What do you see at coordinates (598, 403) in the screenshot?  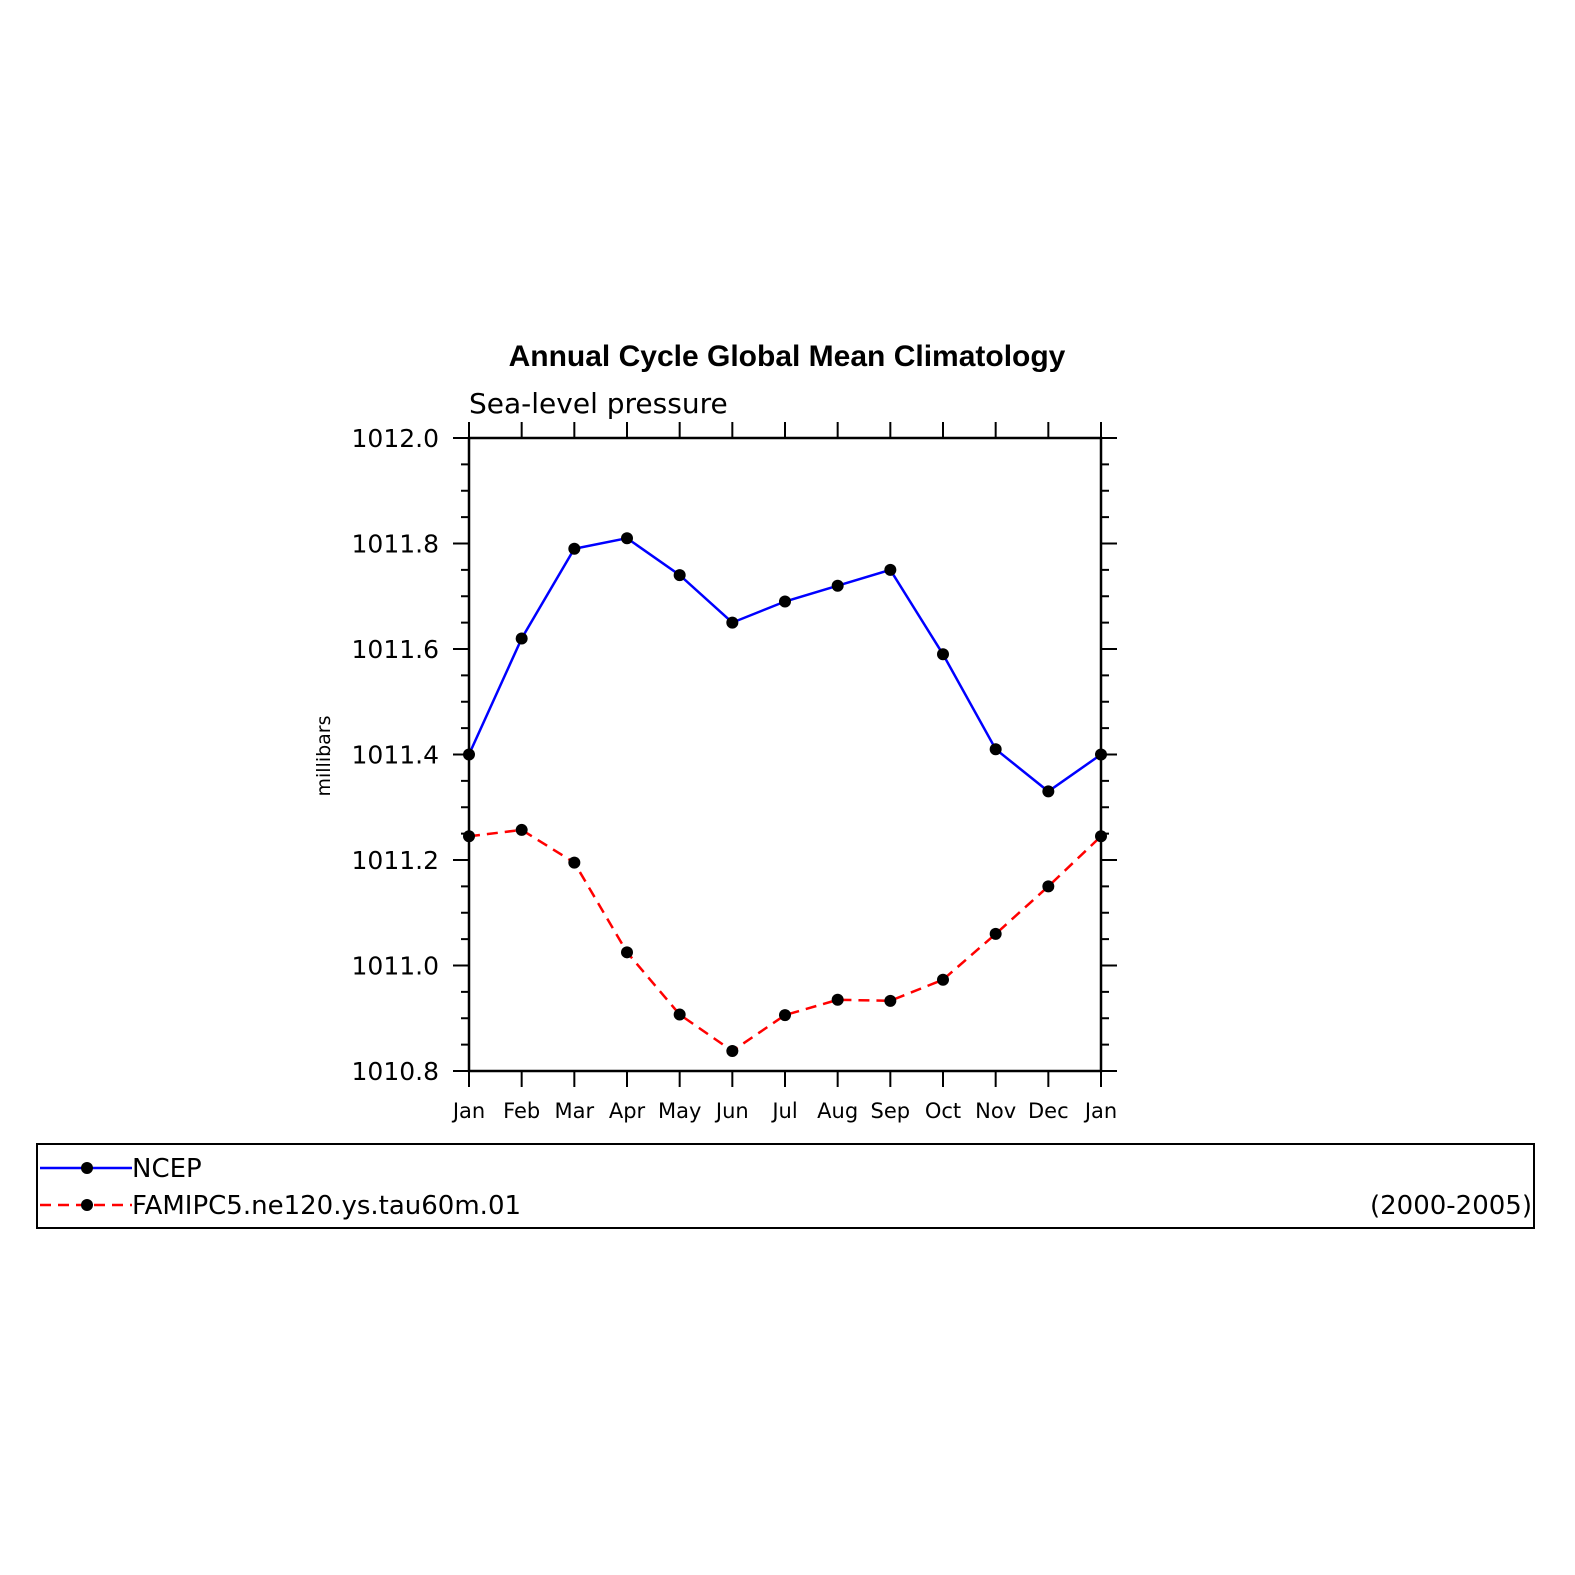 I see `chart-subtitle: Sea-level pressure` at bounding box center [598, 403].